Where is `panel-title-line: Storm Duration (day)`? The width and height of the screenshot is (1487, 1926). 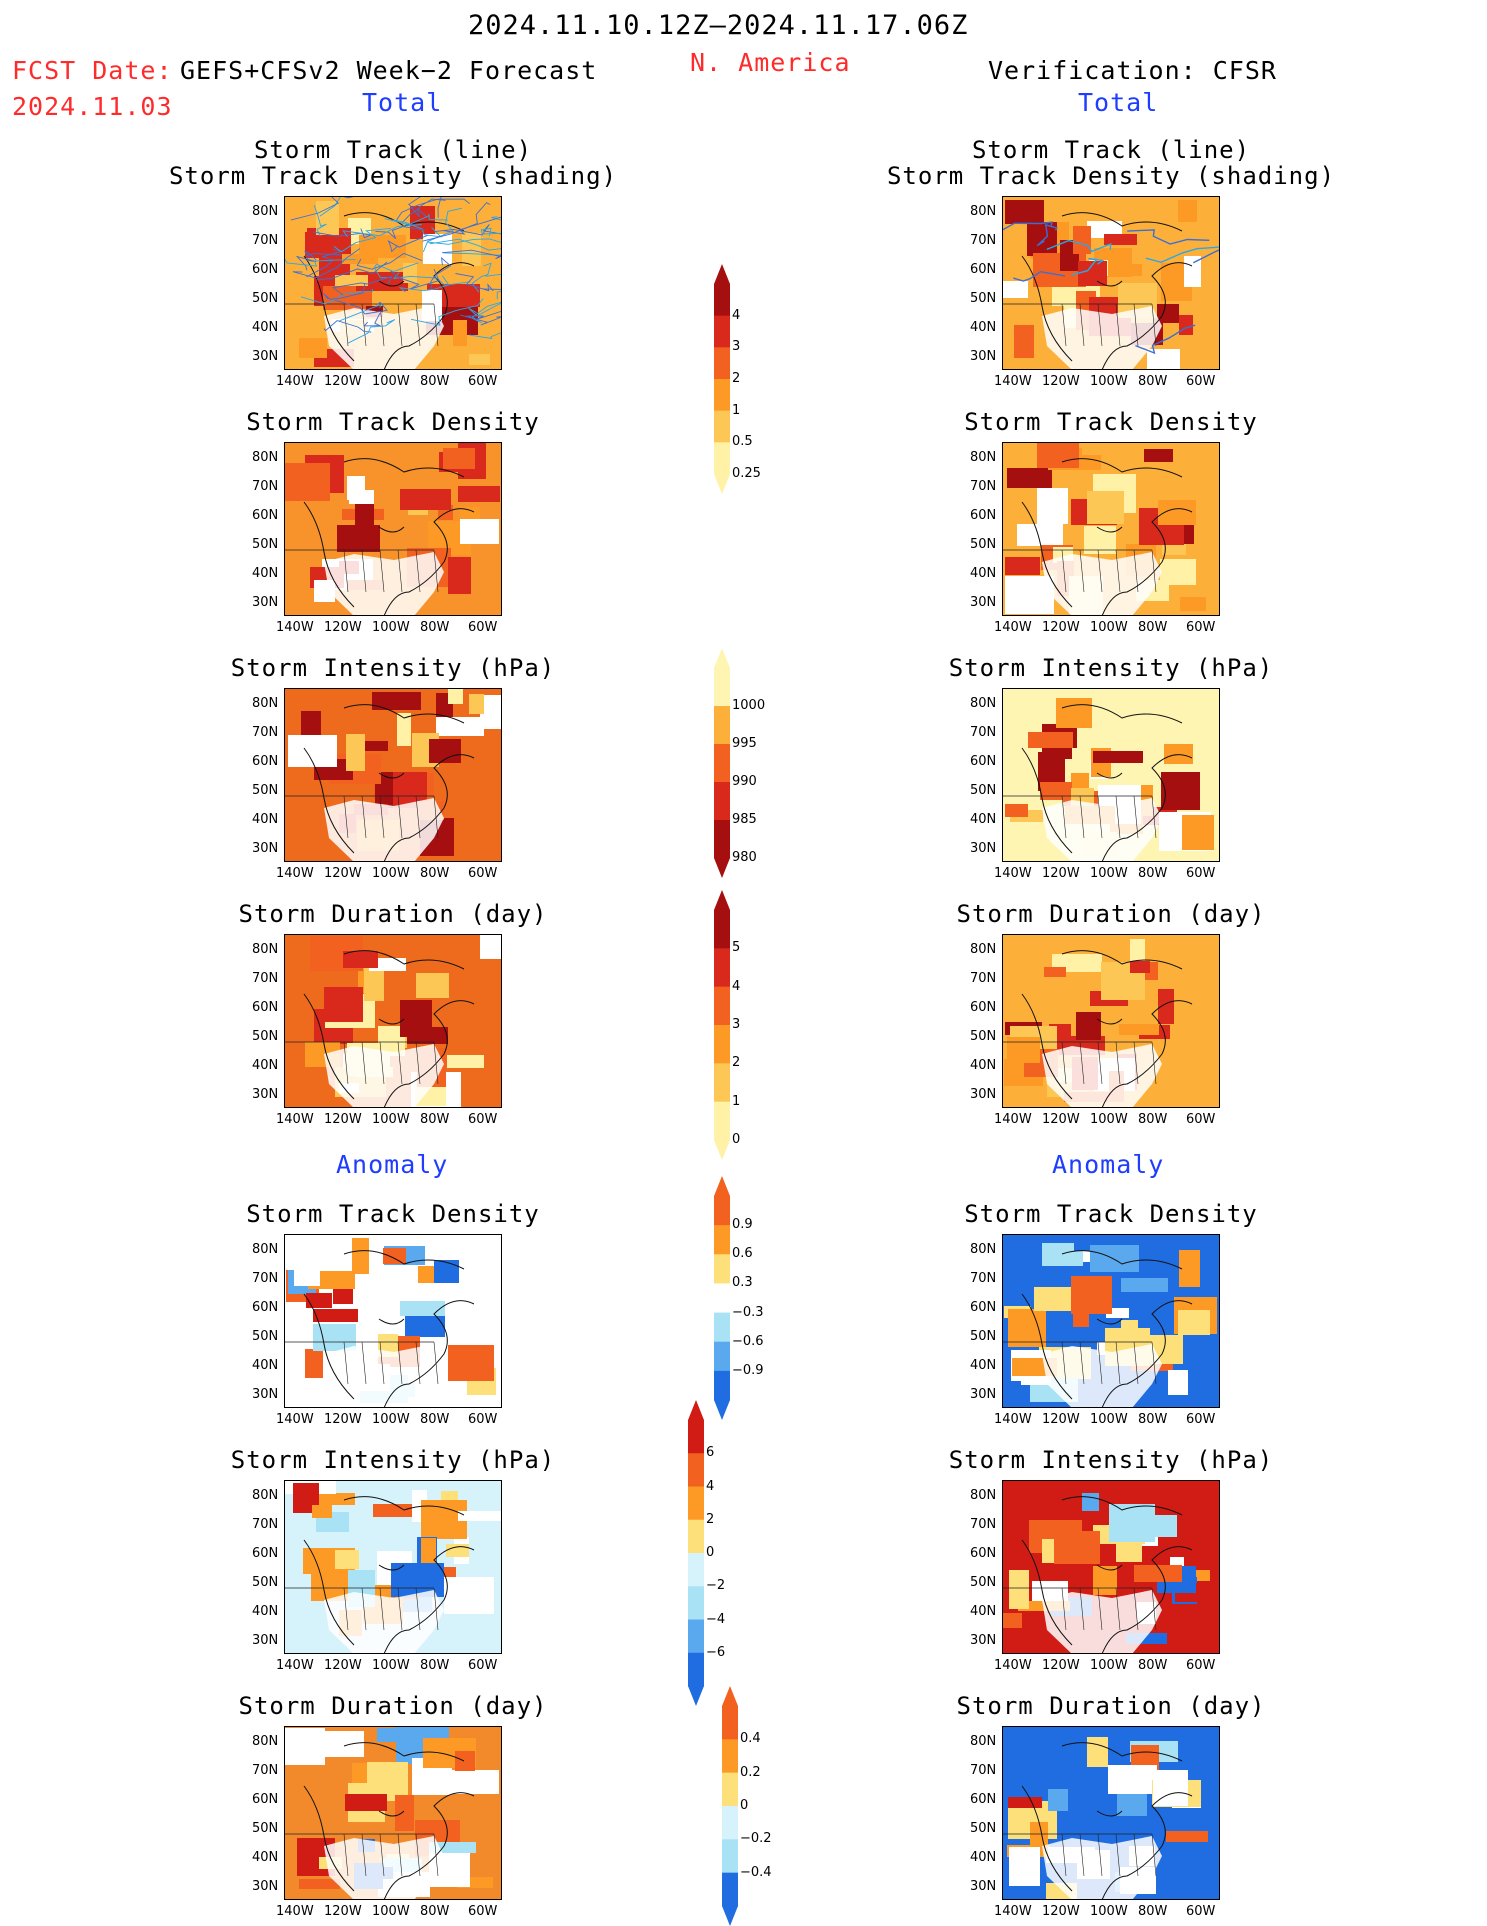 panel-title-line: Storm Duration (day) is located at coordinates (393, 914).